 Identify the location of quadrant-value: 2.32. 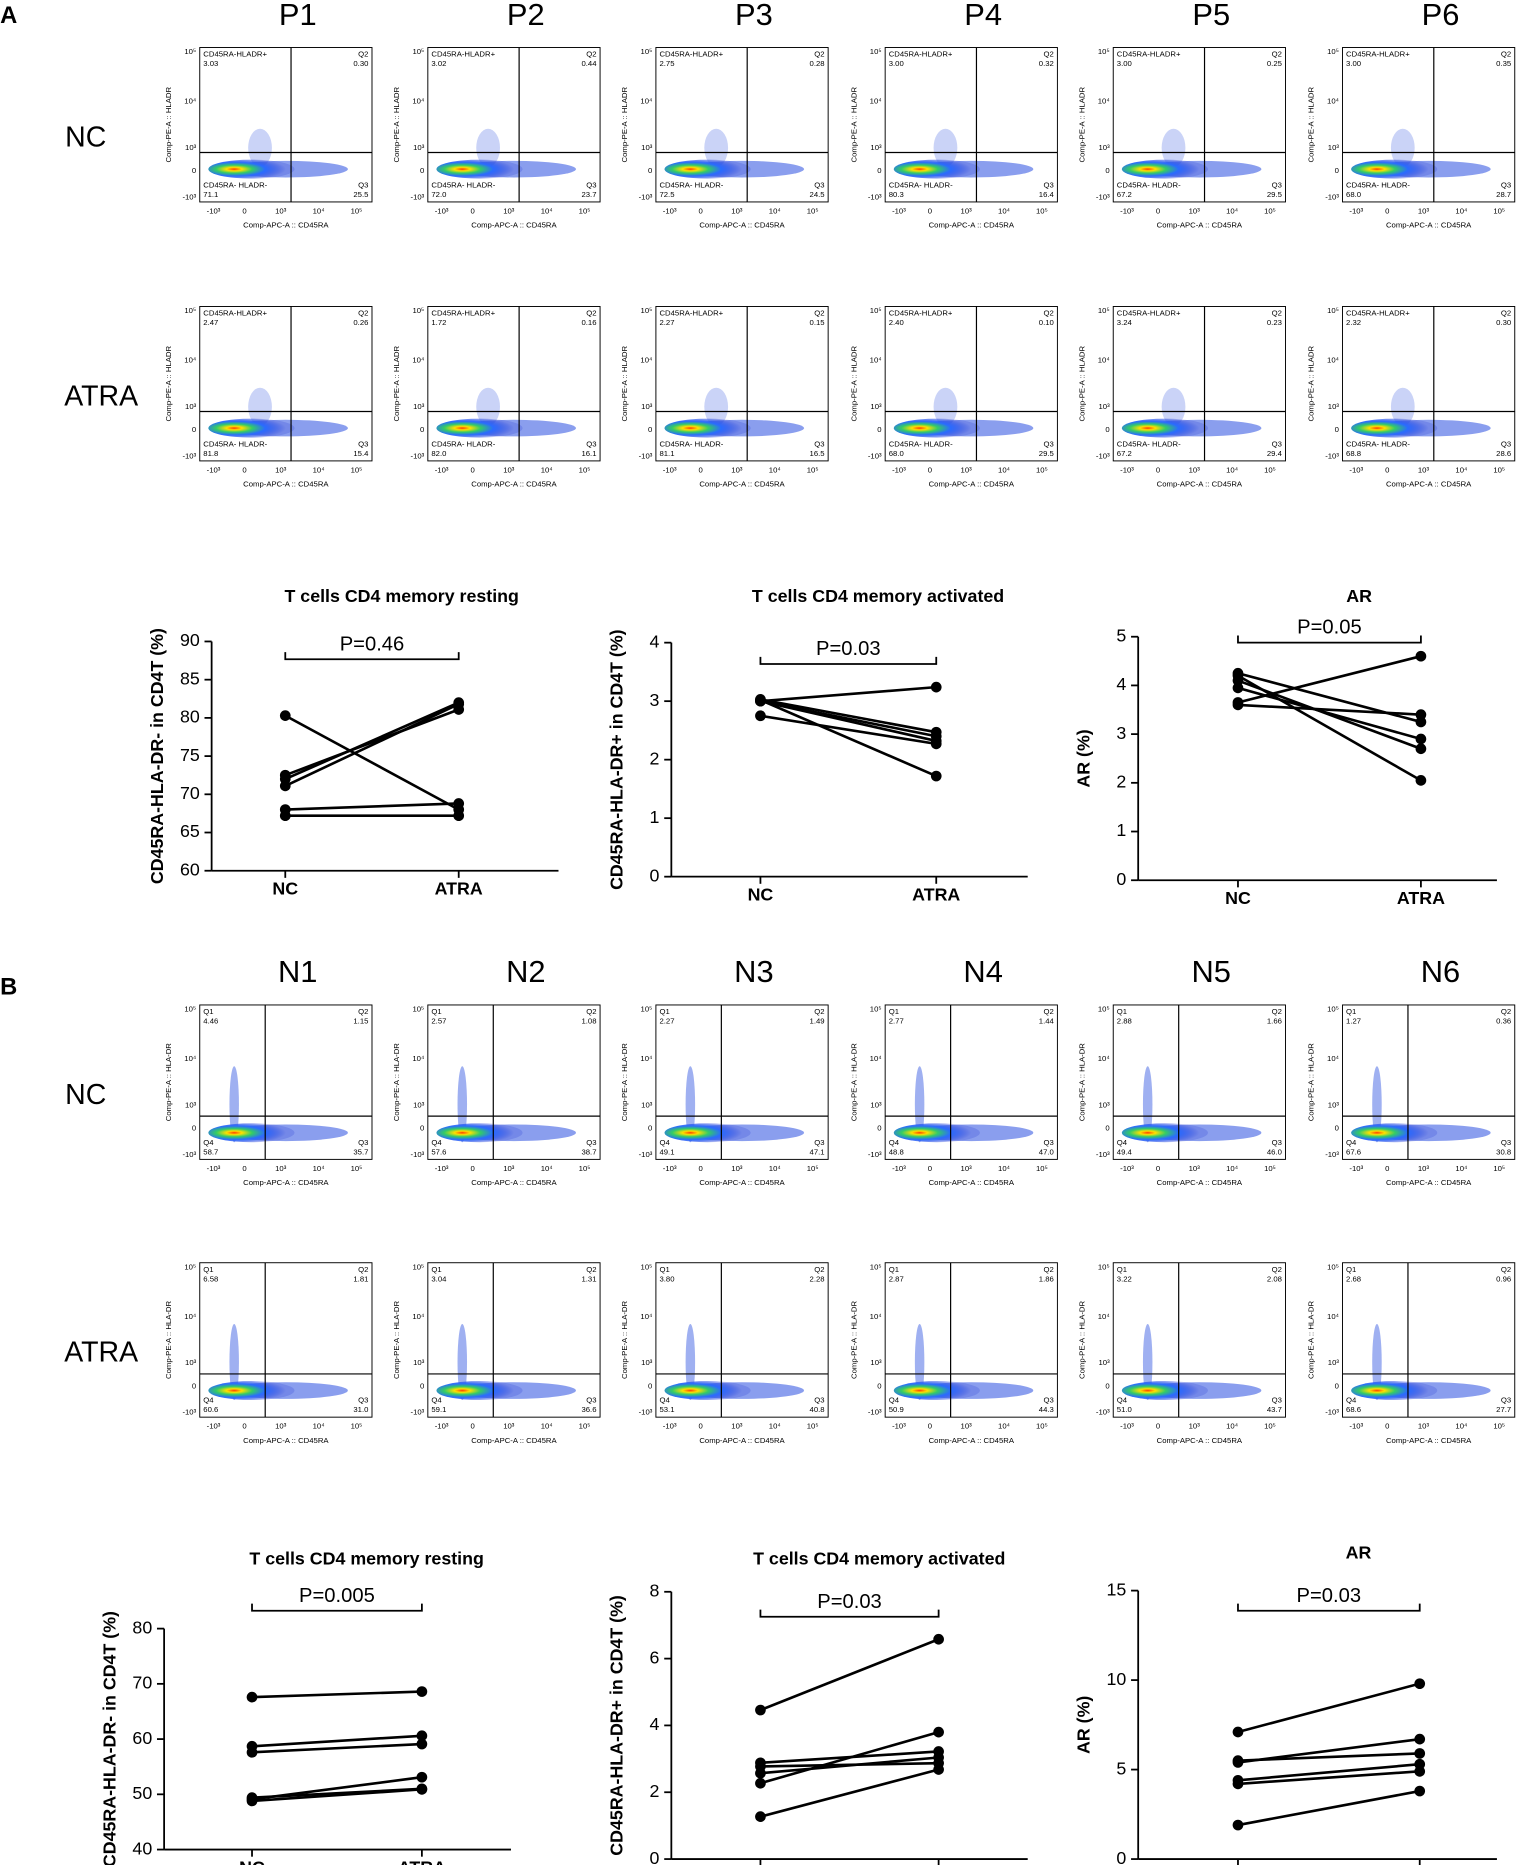
(1353, 322).